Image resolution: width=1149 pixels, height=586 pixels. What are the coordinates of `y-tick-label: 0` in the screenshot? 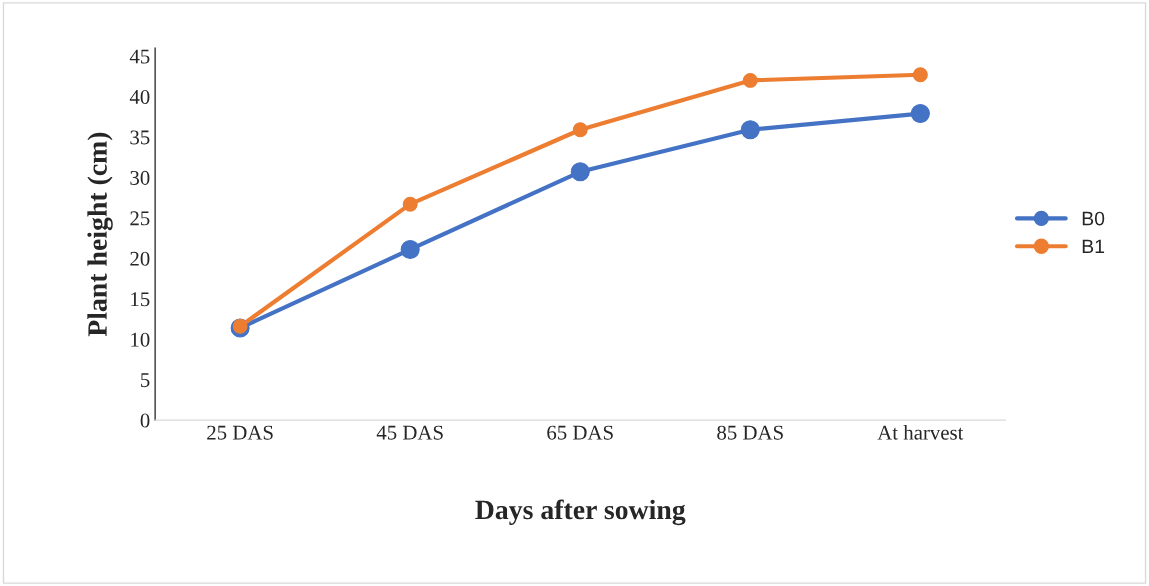 It's located at (145, 420).